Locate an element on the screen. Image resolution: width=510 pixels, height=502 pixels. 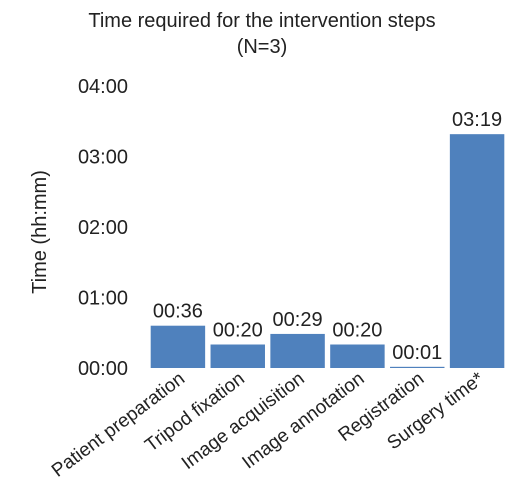
y-tick-label: 00:00 is located at coordinates (103, 369).